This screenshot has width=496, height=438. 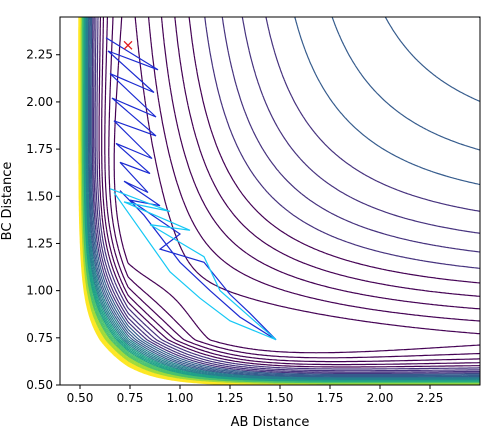 What do you see at coordinates (80, 398) in the screenshot?
I see `x-tick-label: 0.50` at bounding box center [80, 398].